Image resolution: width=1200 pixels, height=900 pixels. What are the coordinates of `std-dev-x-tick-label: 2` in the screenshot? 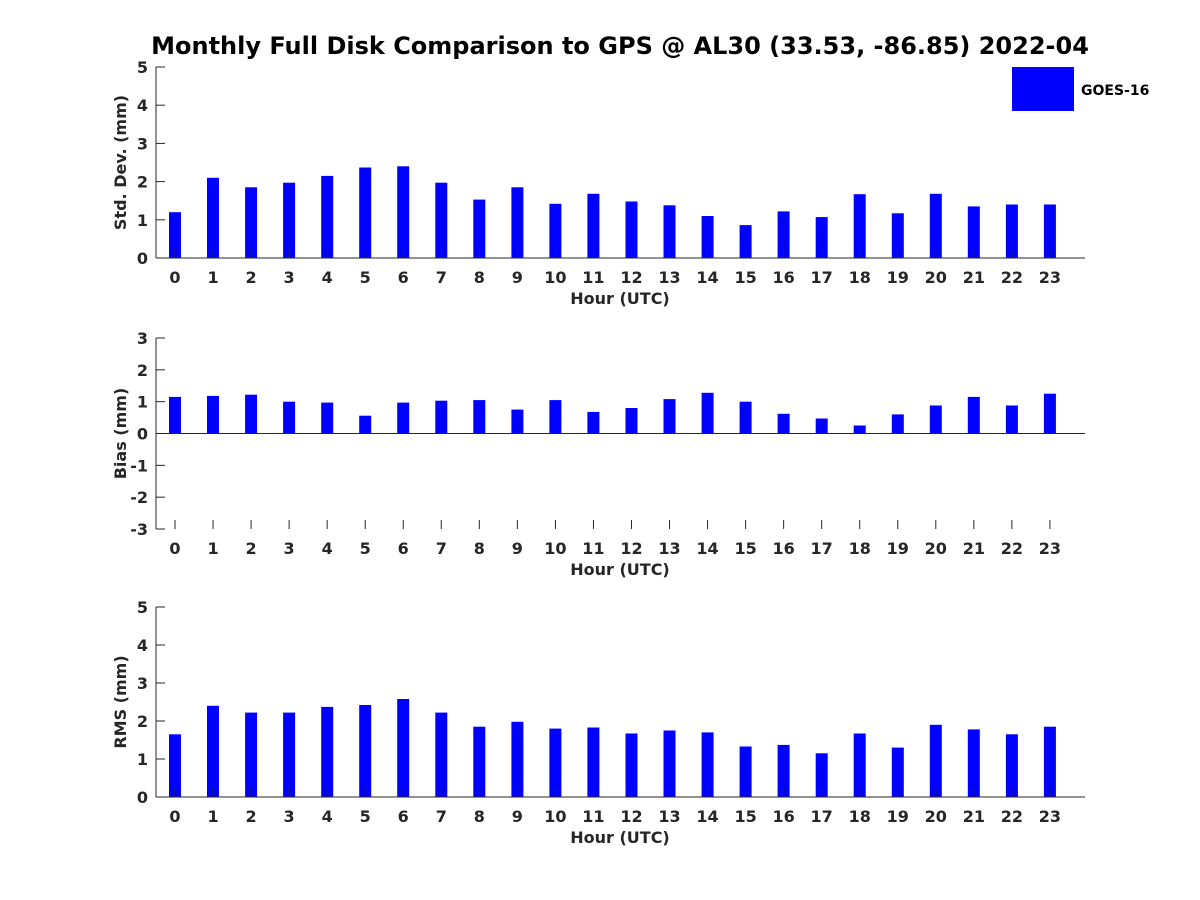 It's located at (251, 277).